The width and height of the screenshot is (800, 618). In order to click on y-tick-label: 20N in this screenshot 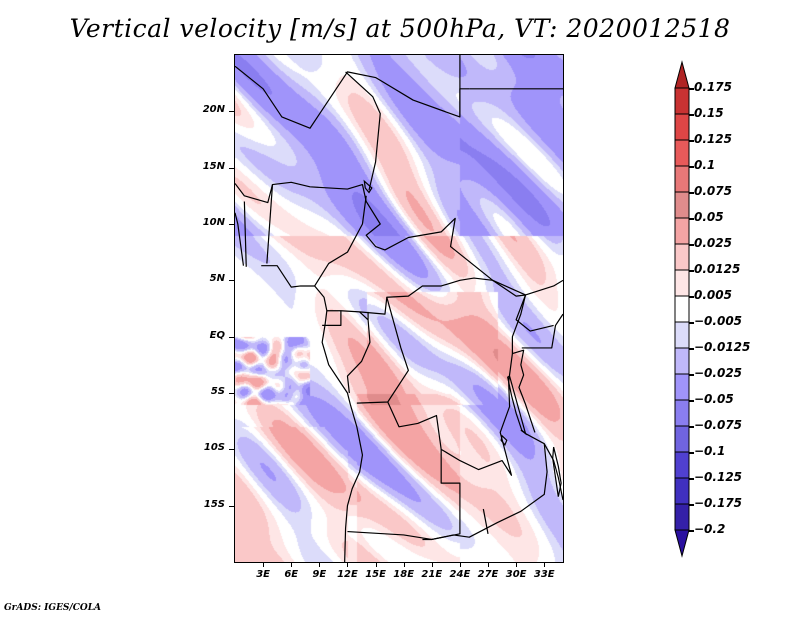, I will do `click(213, 110)`.